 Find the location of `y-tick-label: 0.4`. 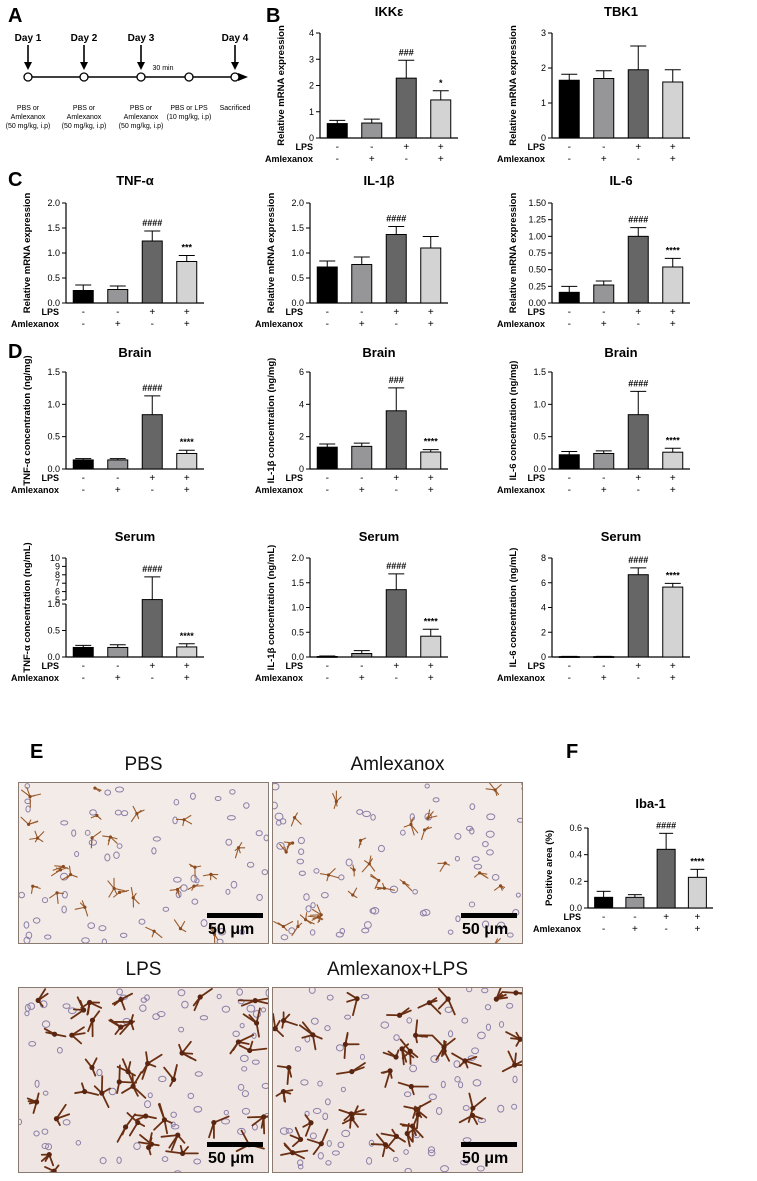

y-tick-label: 0.4 is located at coordinates (575, 855).